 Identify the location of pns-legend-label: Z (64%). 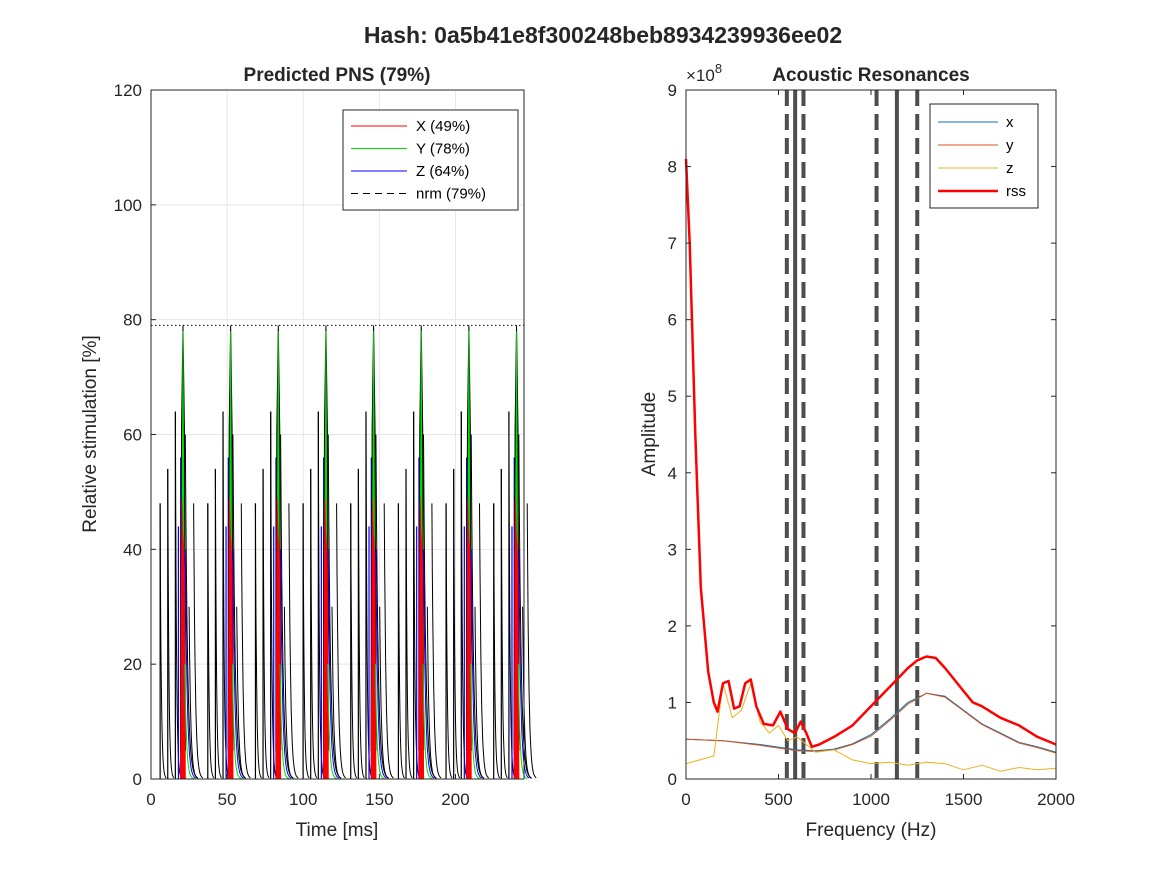
(442, 171).